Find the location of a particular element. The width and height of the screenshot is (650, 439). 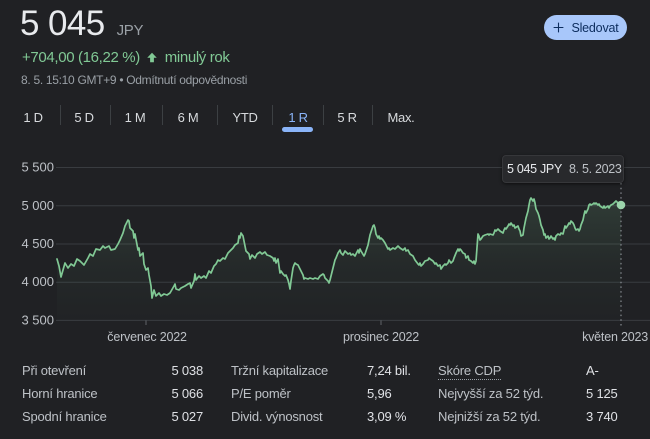

svg-text: 4 000 is located at coordinates (37, 281).